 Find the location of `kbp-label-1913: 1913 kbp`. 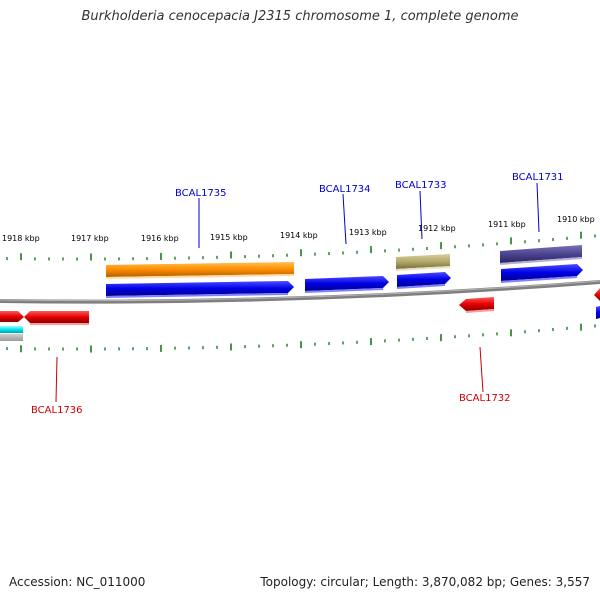

kbp-label-1913: 1913 kbp is located at coordinates (368, 232).